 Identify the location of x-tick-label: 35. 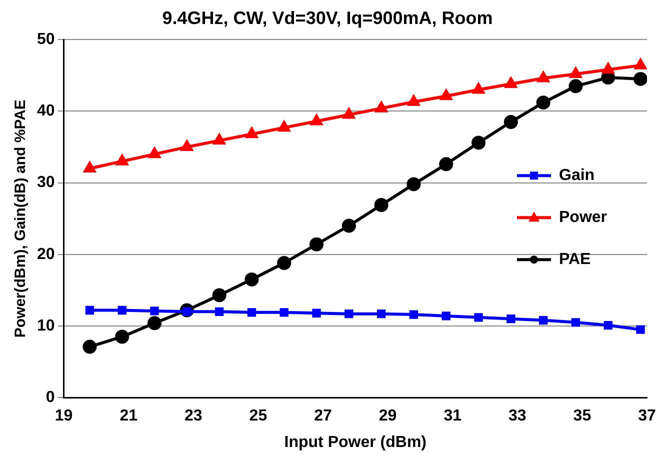
(582, 416).